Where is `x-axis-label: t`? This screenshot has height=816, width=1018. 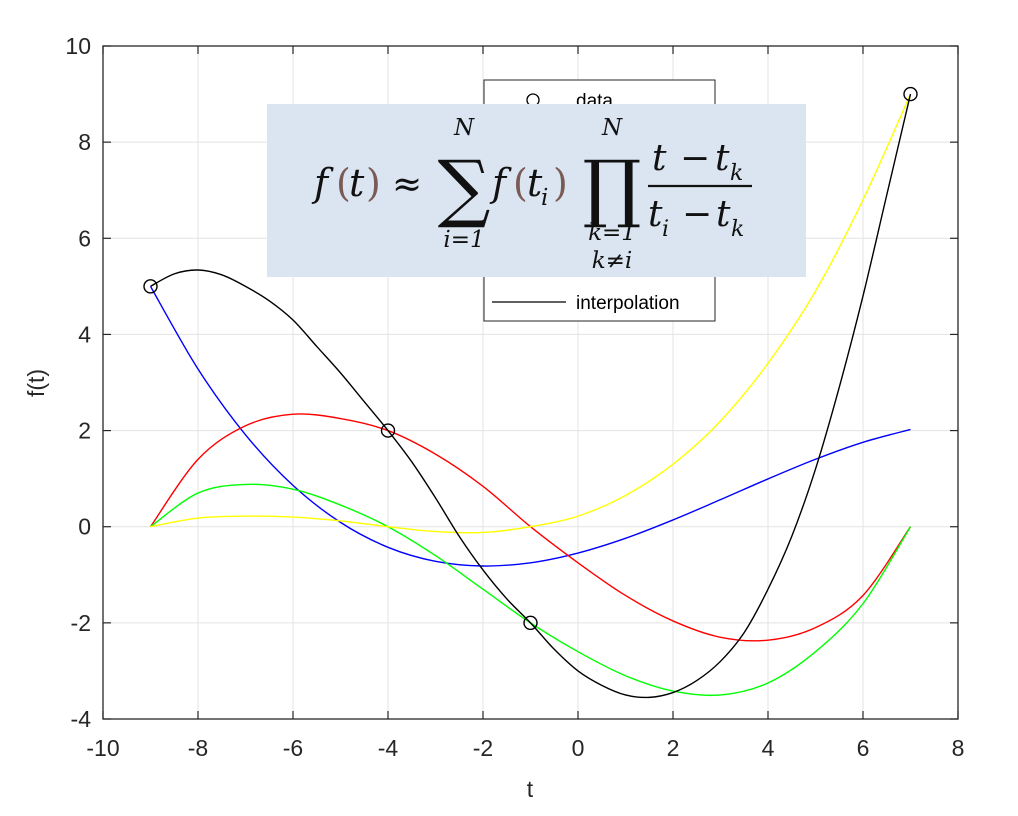 x-axis-label: t is located at coordinates (530, 789).